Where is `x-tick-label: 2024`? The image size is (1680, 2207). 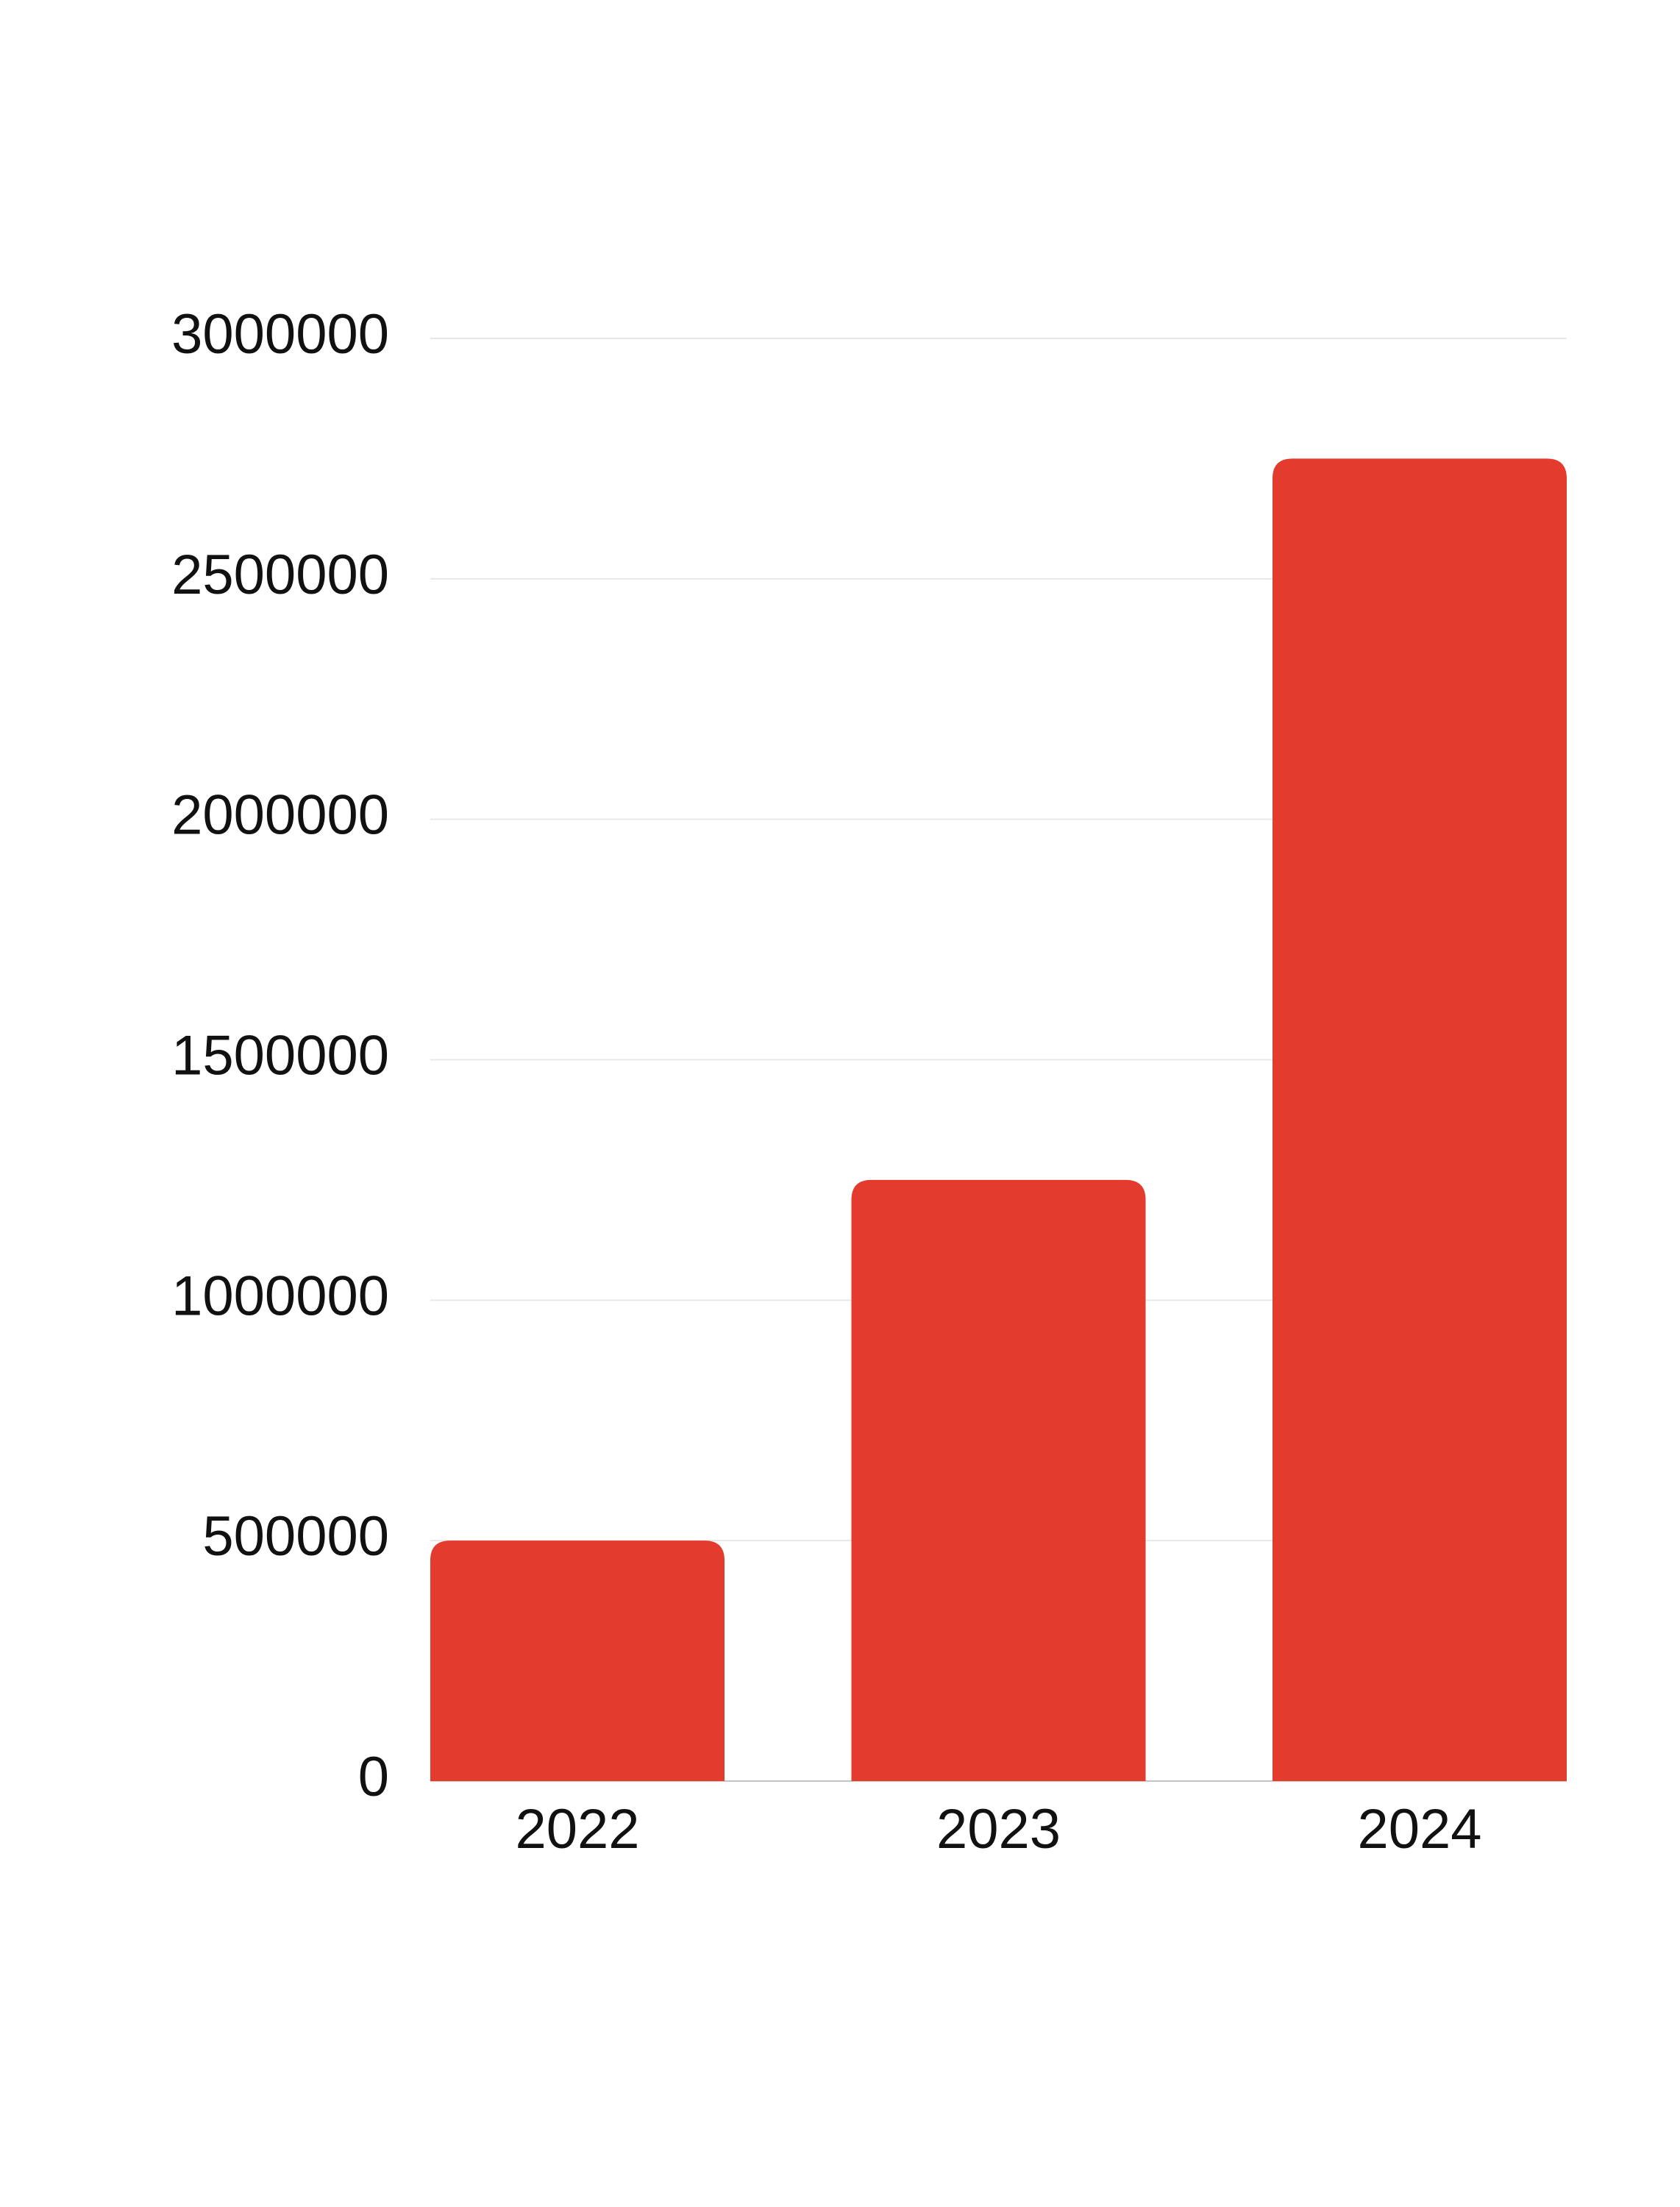 x-tick-label: 2024 is located at coordinates (1419, 1830).